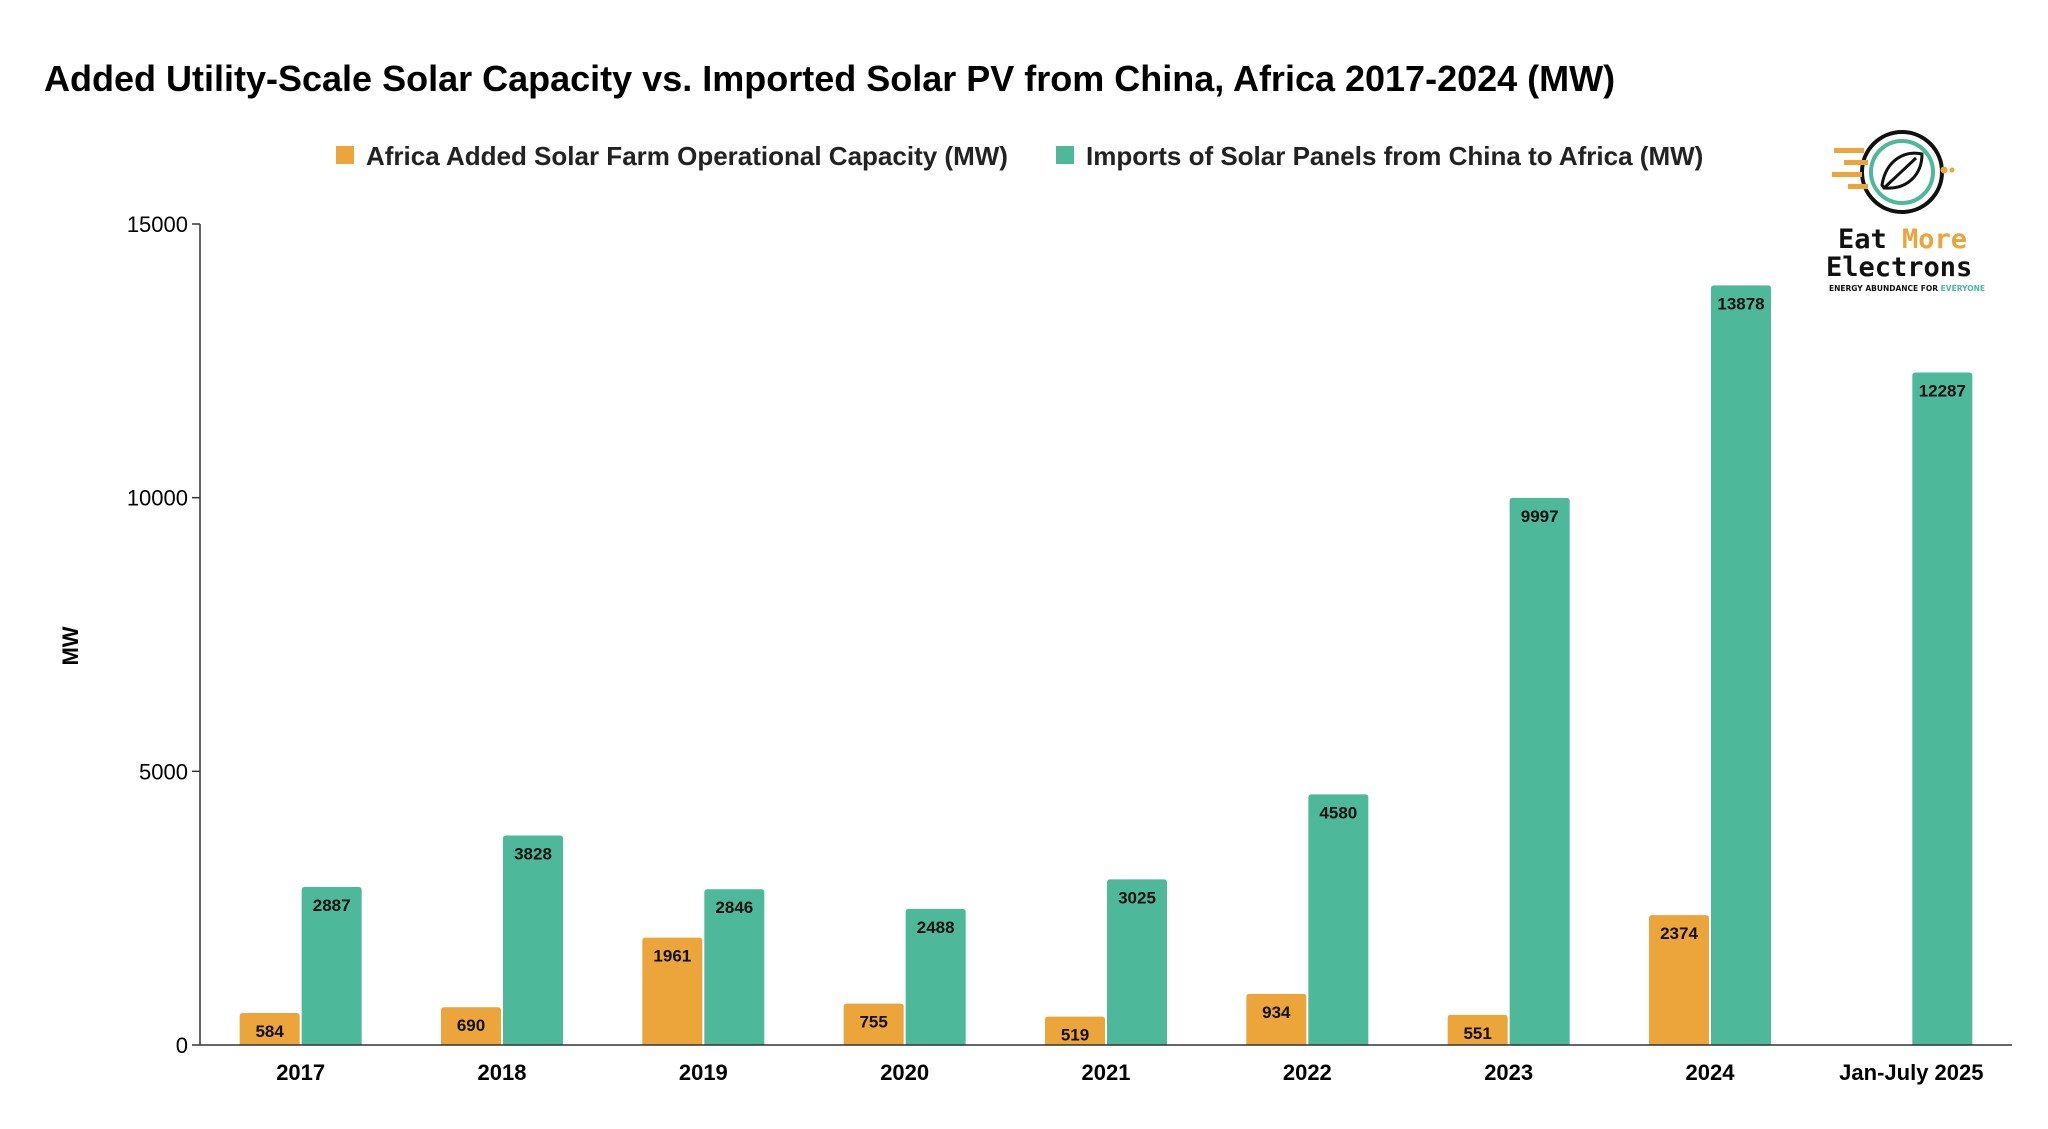 The height and width of the screenshot is (1129, 2048). What do you see at coordinates (1508, 1072) in the screenshot?
I see `x-tick-label: 2023` at bounding box center [1508, 1072].